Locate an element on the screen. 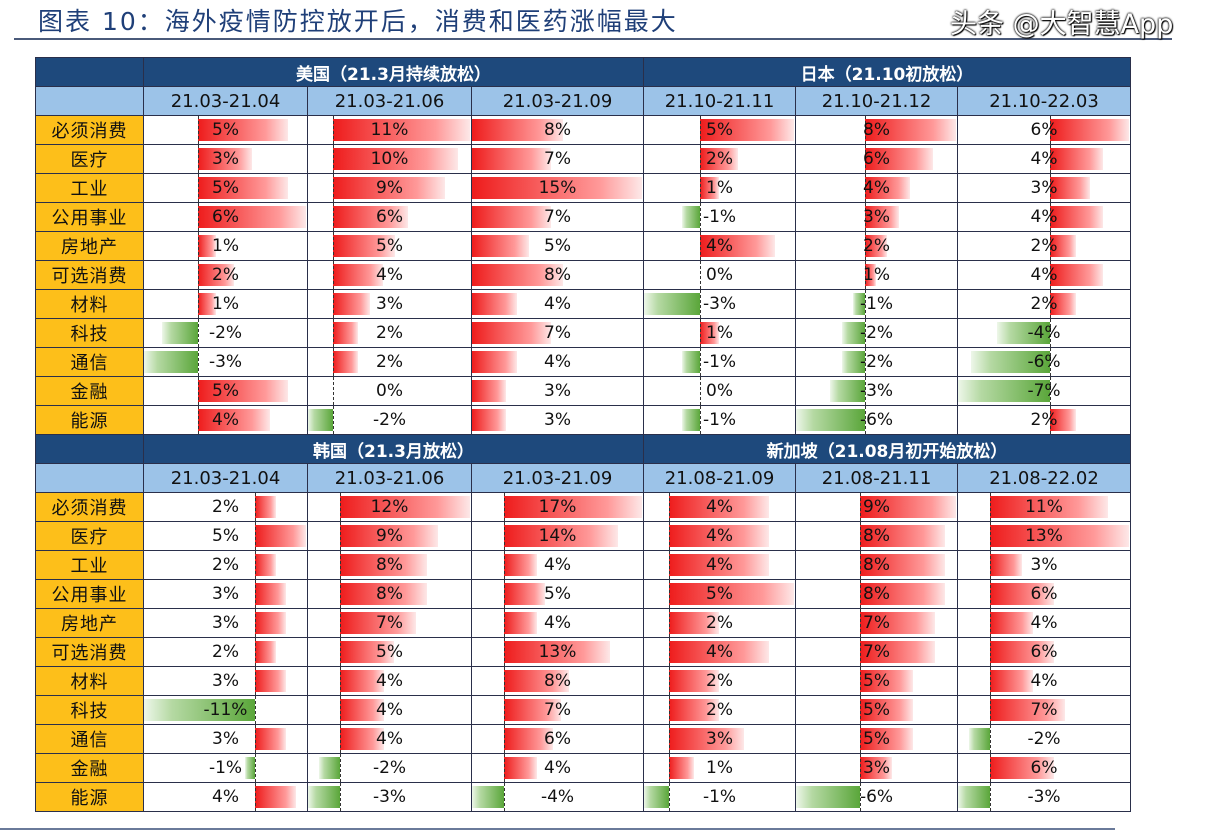 The width and height of the screenshot is (1224, 838). period-header: 21.03-21.04 is located at coordinates (225, 478).